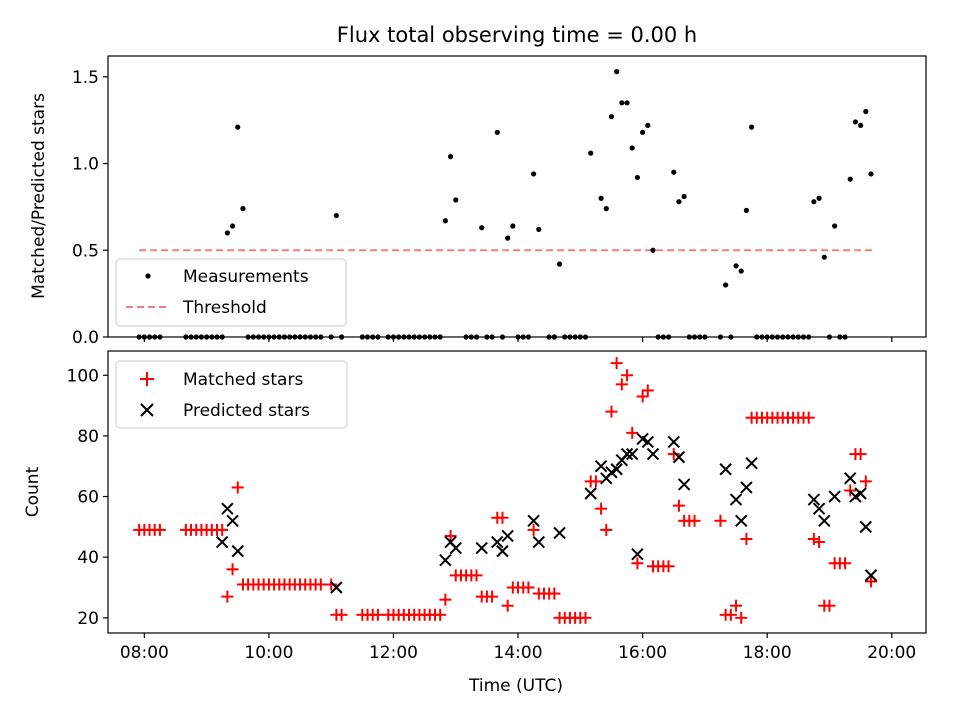 The width and height of the screenshot is (960, 720). Describe the element at coordinates (231, 292) in the screenshot. I see `ratio-legend: Measurements Threshold` at that location.